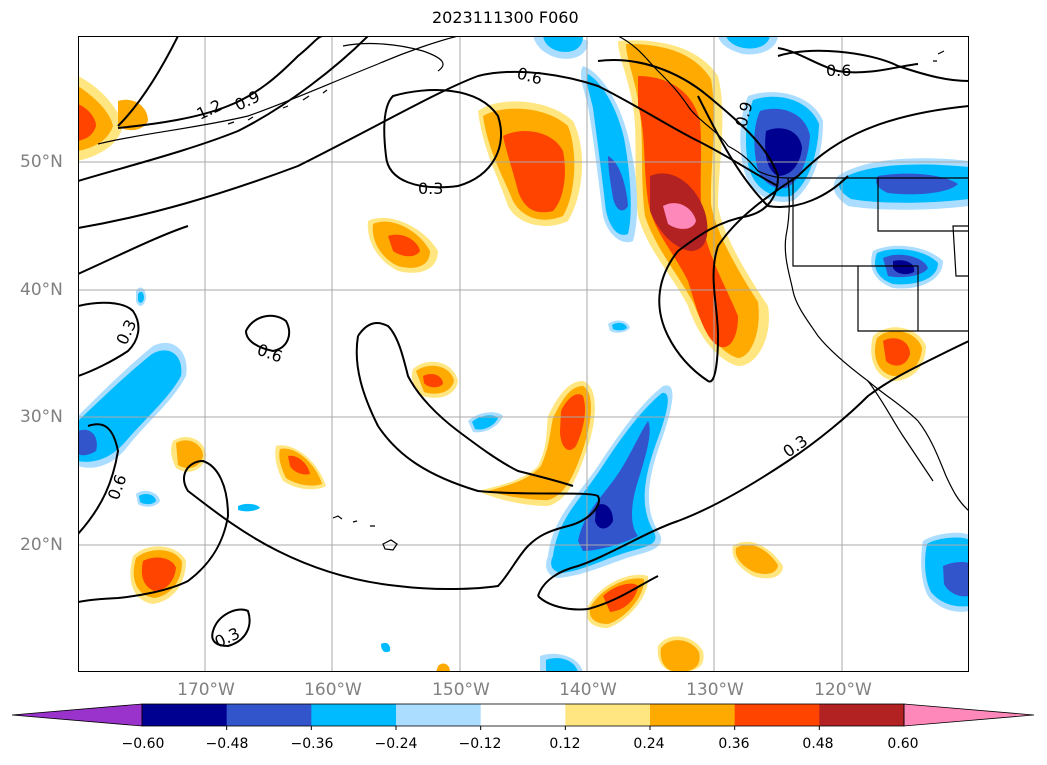 Image resolution: width=1047 pixels, height=765 pixels. Describe the element at coordinates (41, 290) in the screenshot. I see `lat-label-40n: 40°N` at that location.